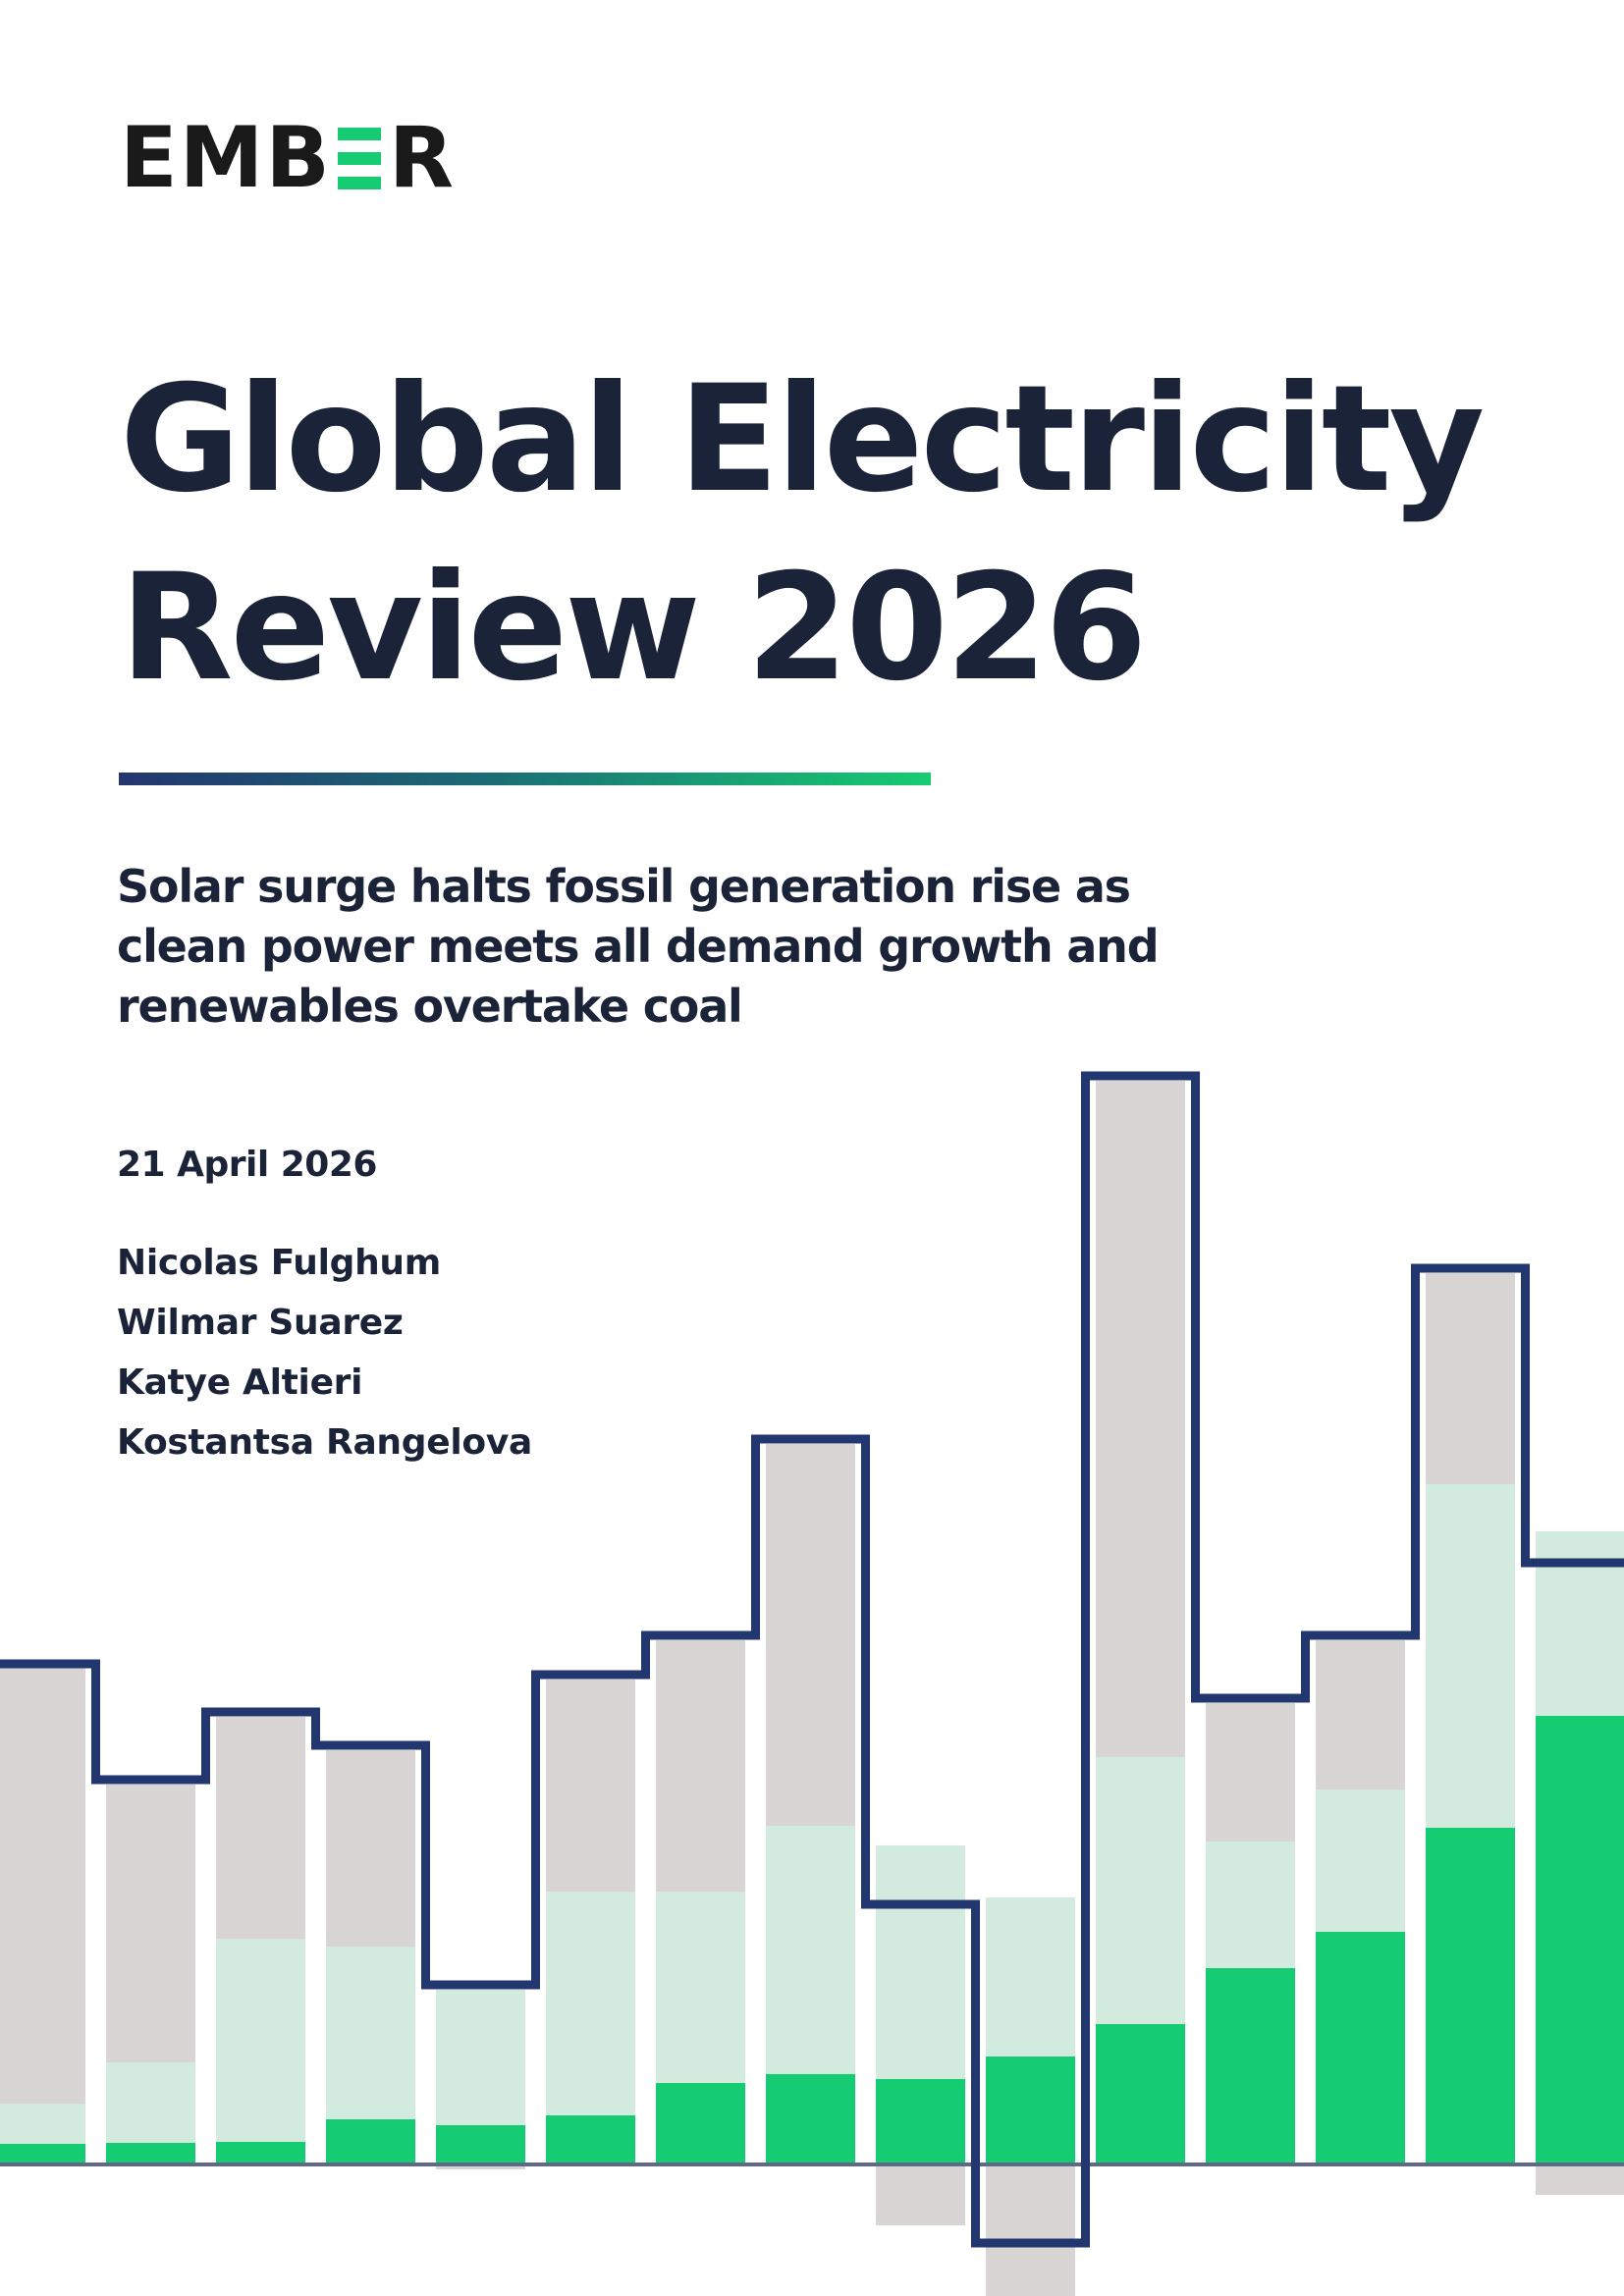 The height and width of the screenshot is (2296, 1624). I want to click on ember-logo: EMB R, so click(288, 158).